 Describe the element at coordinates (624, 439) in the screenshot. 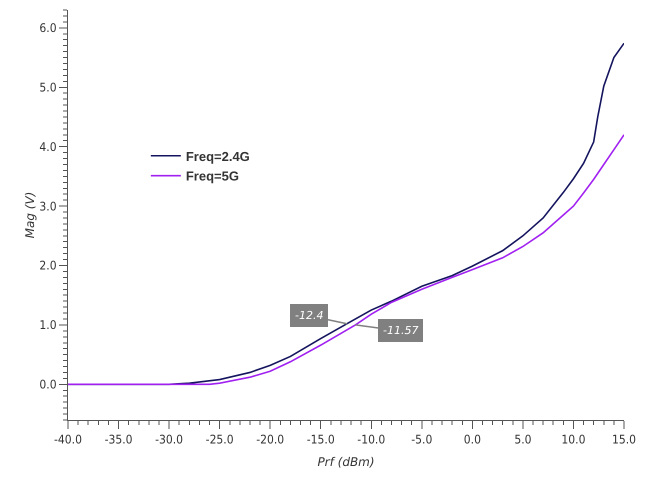

I see `x-tick-label: 15.0` at that location.